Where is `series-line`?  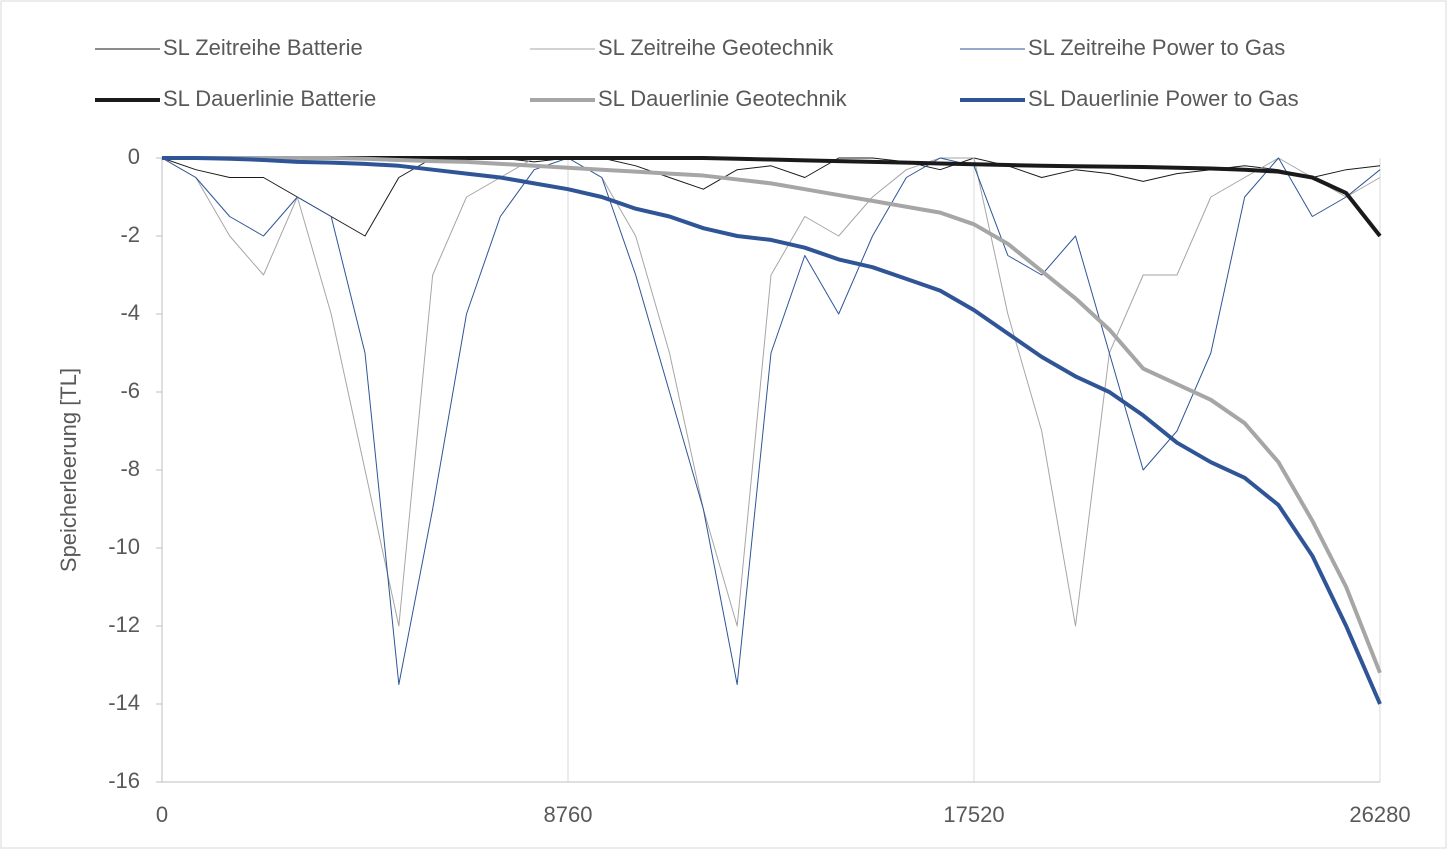
series-line is located at coordinates (771, 197).